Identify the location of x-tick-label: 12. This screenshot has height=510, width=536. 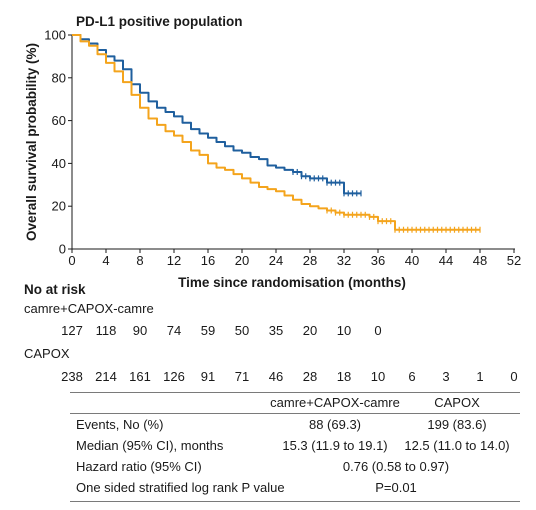
(174, 260).